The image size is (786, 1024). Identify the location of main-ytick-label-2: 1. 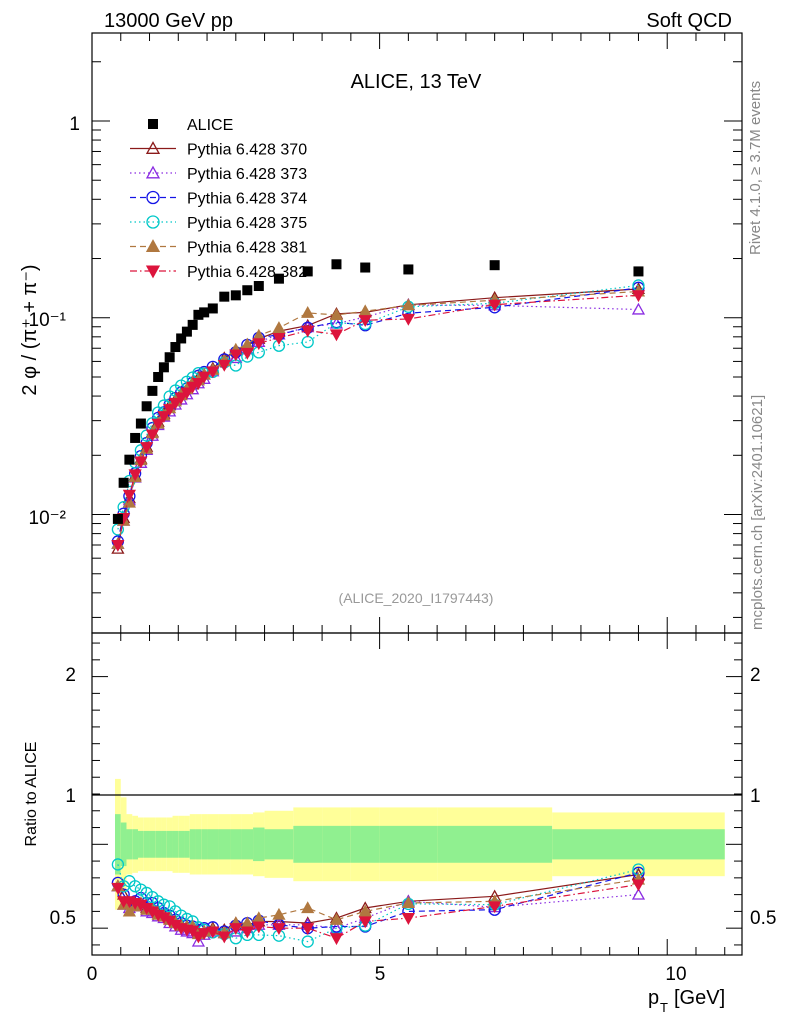
(74, 124).